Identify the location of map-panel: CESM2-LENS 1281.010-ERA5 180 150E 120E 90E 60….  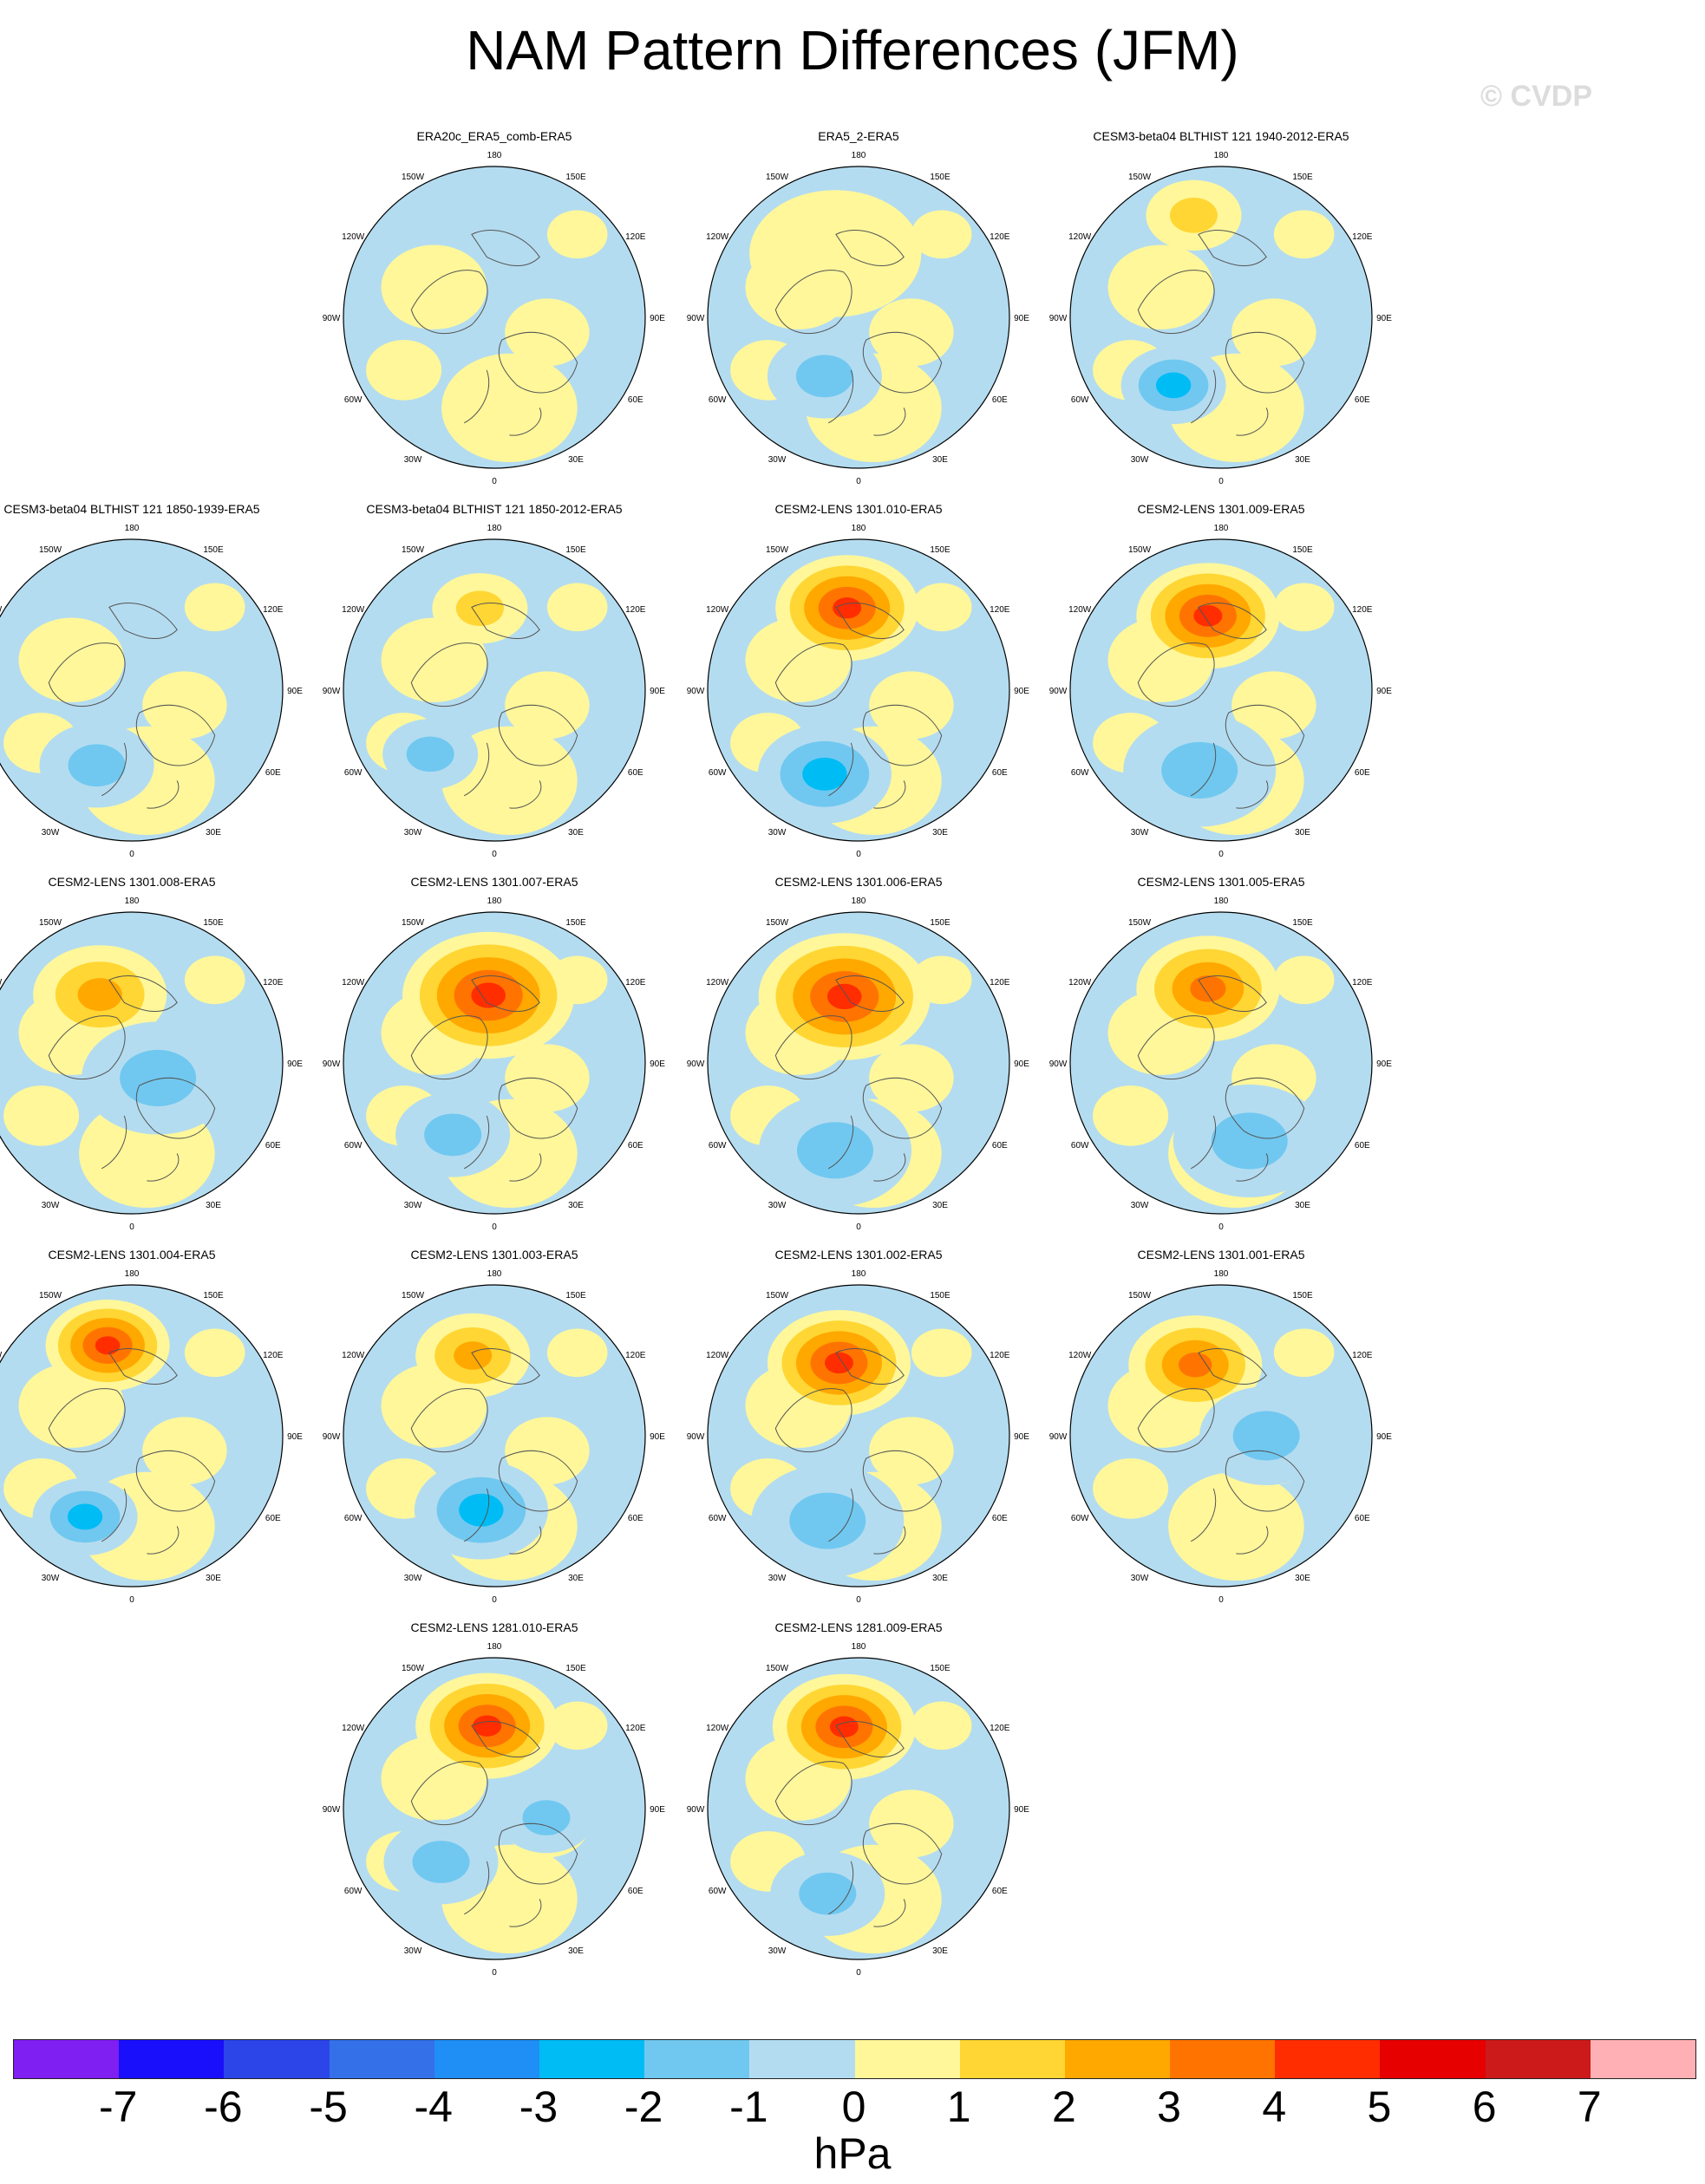
(494, 1802).